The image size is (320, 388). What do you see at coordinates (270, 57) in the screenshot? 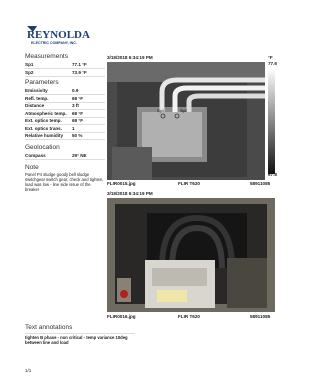
I see `scale-unit: °F` at bounding box center [270, 57].